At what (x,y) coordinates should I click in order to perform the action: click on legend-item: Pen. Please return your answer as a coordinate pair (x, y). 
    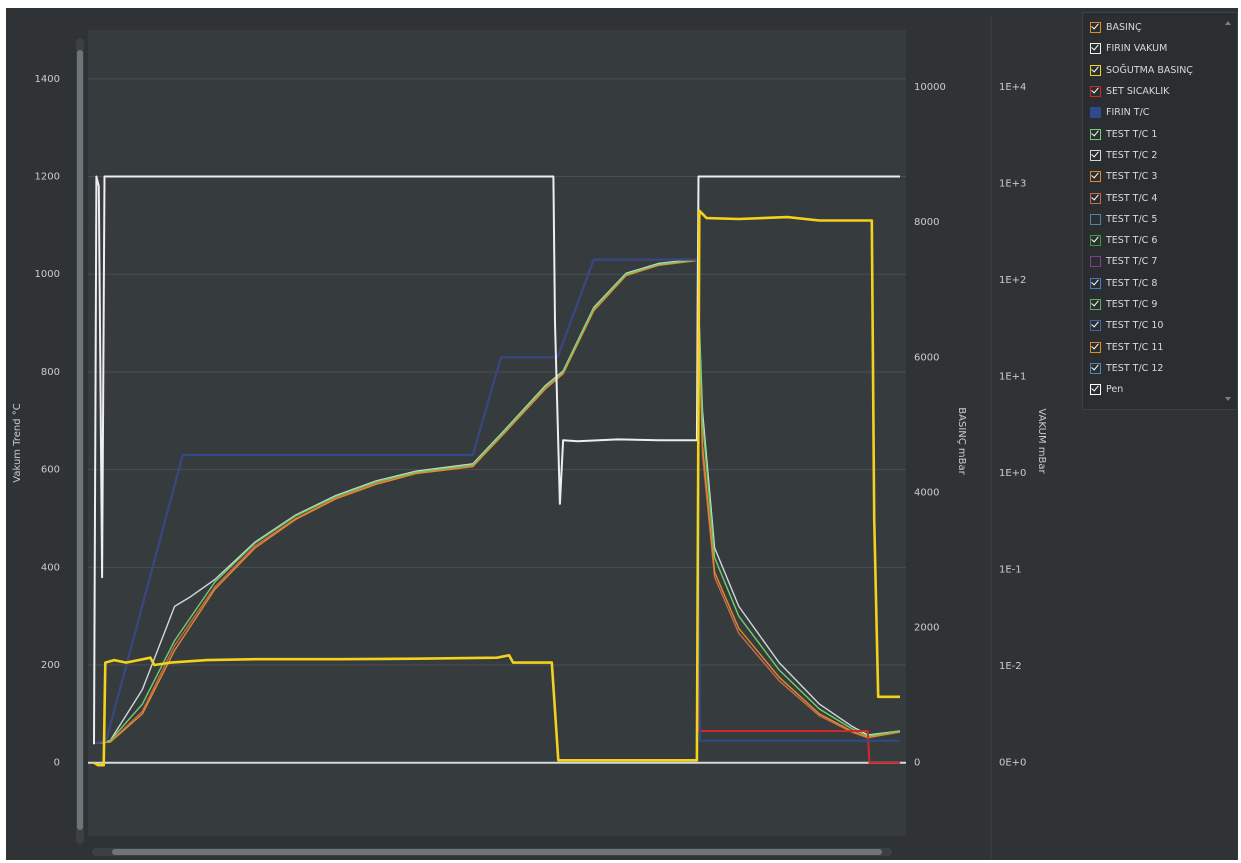
    Looking at the image, I should click on (1163, 389).